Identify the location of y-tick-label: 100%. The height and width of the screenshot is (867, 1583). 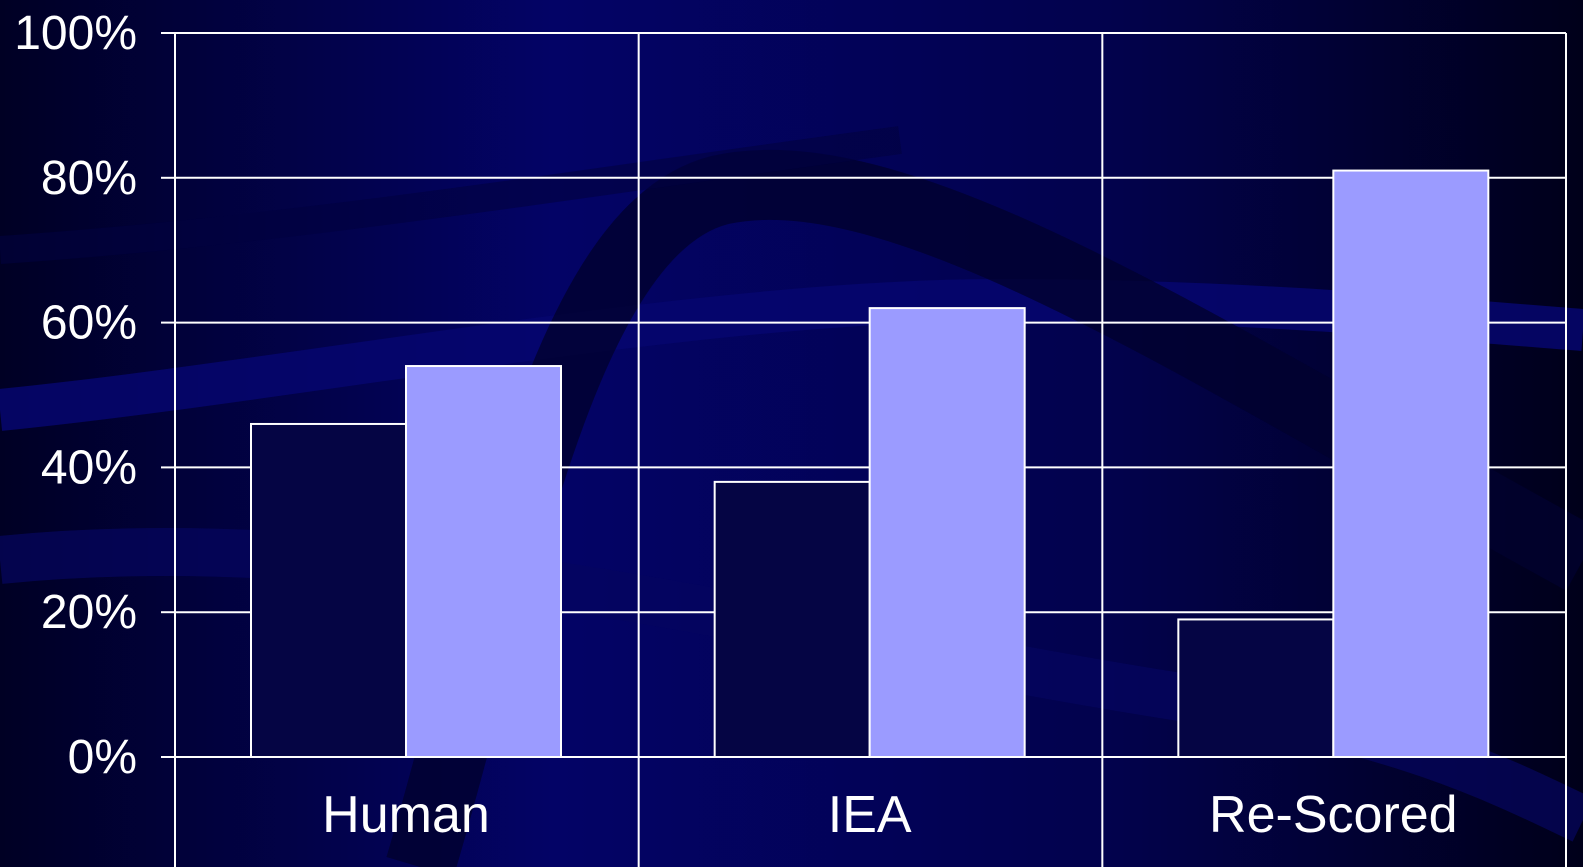
(75, 33).